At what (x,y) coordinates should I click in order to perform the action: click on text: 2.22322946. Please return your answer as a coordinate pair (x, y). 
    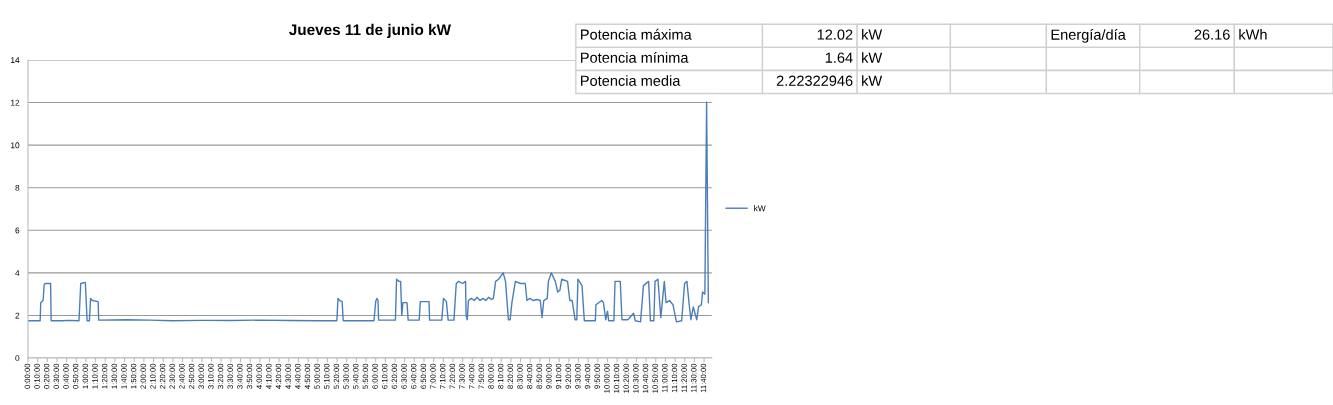
    Looking at the image, I should click on (814, 80).